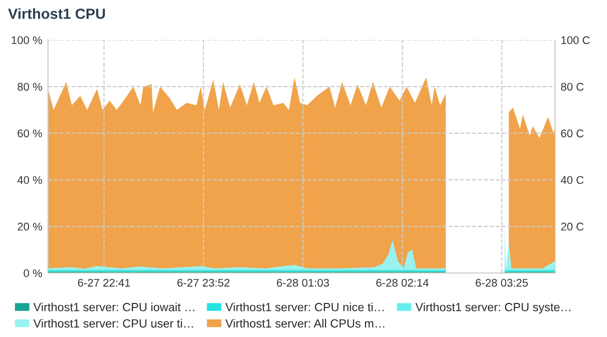 Image resolution: width=607 pixels, height=337 pixels. What do you see at coordinates (203, 282) in the screenshot?
I see `x-tick-label: 6-27 23:52` at bounding box center [203, 282].